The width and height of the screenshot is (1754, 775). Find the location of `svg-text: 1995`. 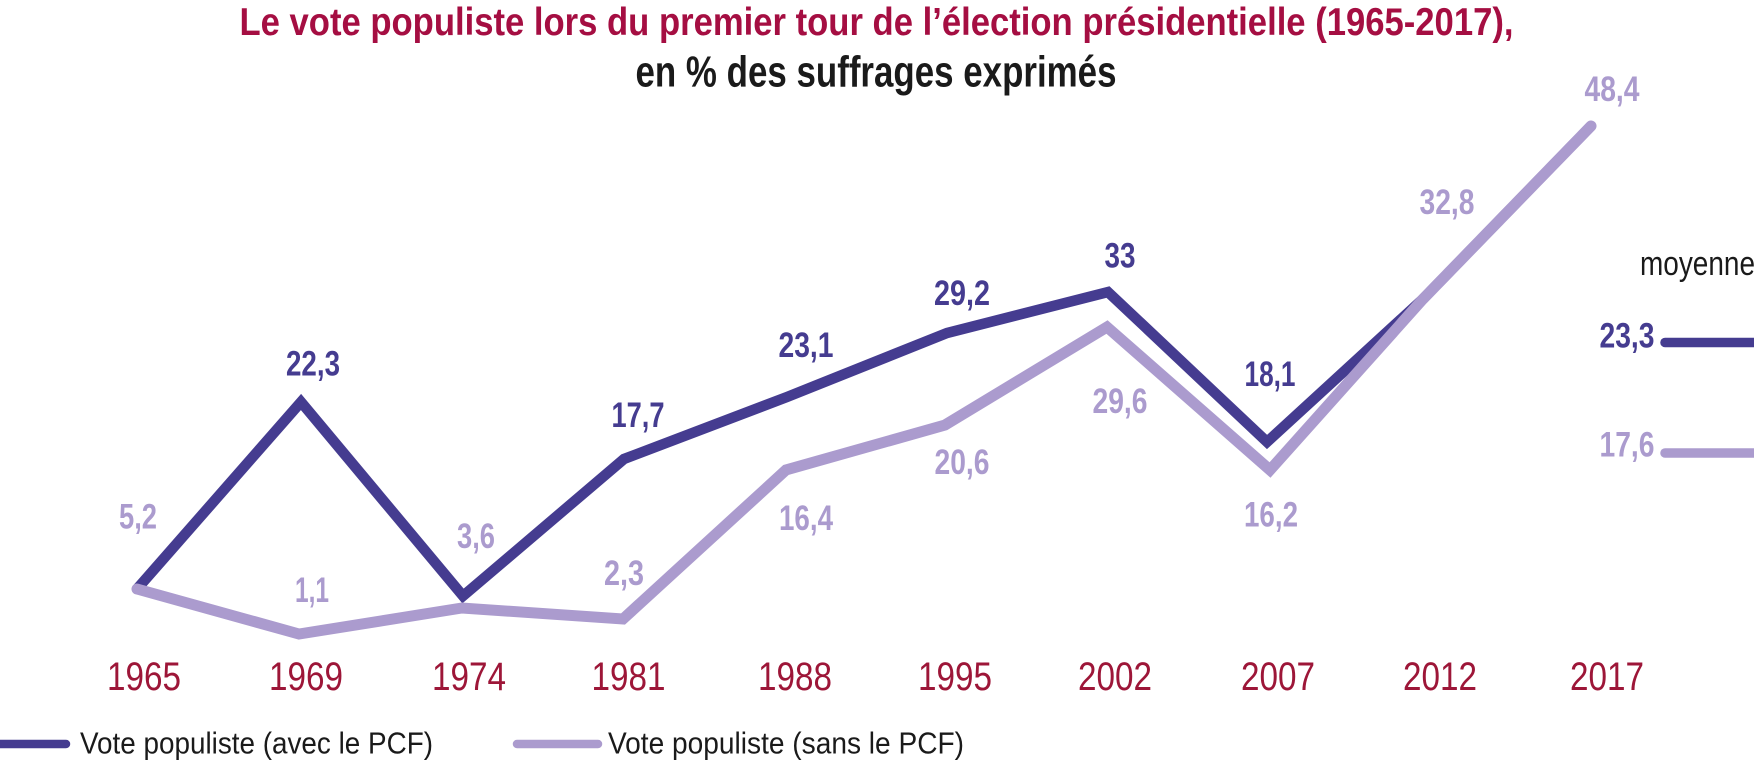

svg-text: 1995 is located at coordinates (955, 677).